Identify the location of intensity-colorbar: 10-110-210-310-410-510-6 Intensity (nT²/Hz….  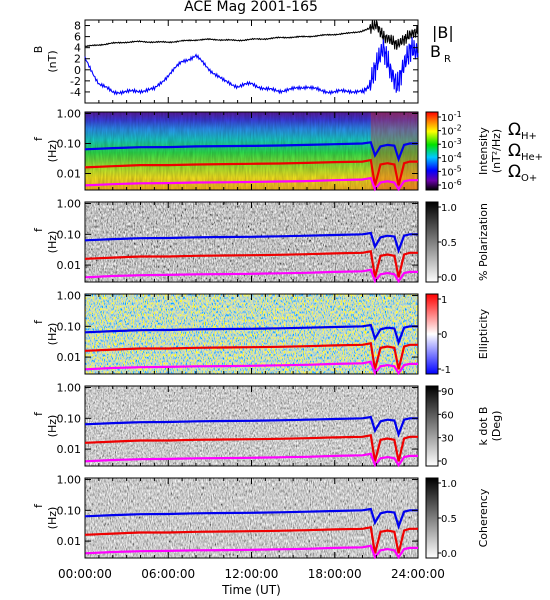
(464, 151).